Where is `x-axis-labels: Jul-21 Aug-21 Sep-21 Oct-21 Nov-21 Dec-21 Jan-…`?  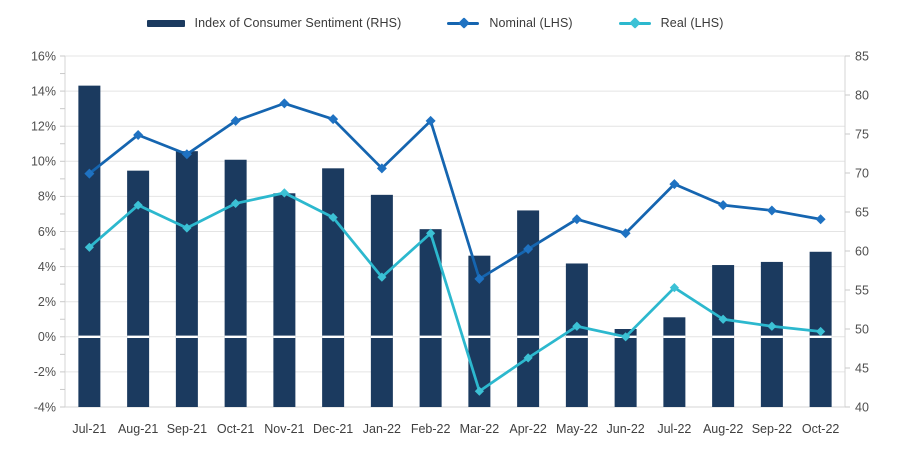 x-axis-labels: Jul-21 Aug-21 Sep-21 Oct-21 Nov-21 Dec-21 Jan-… is located at coordinates (455, 429).